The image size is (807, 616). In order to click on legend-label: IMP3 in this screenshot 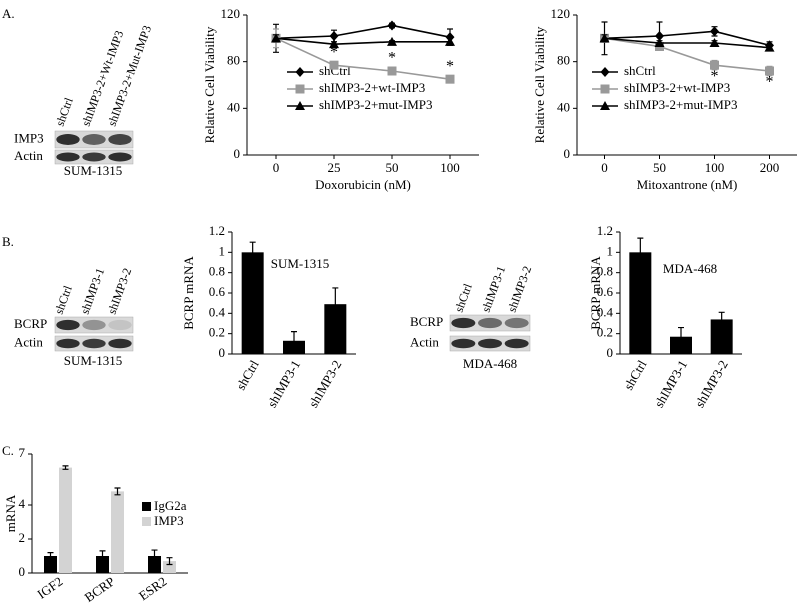, I will do `click(169, 520)`.